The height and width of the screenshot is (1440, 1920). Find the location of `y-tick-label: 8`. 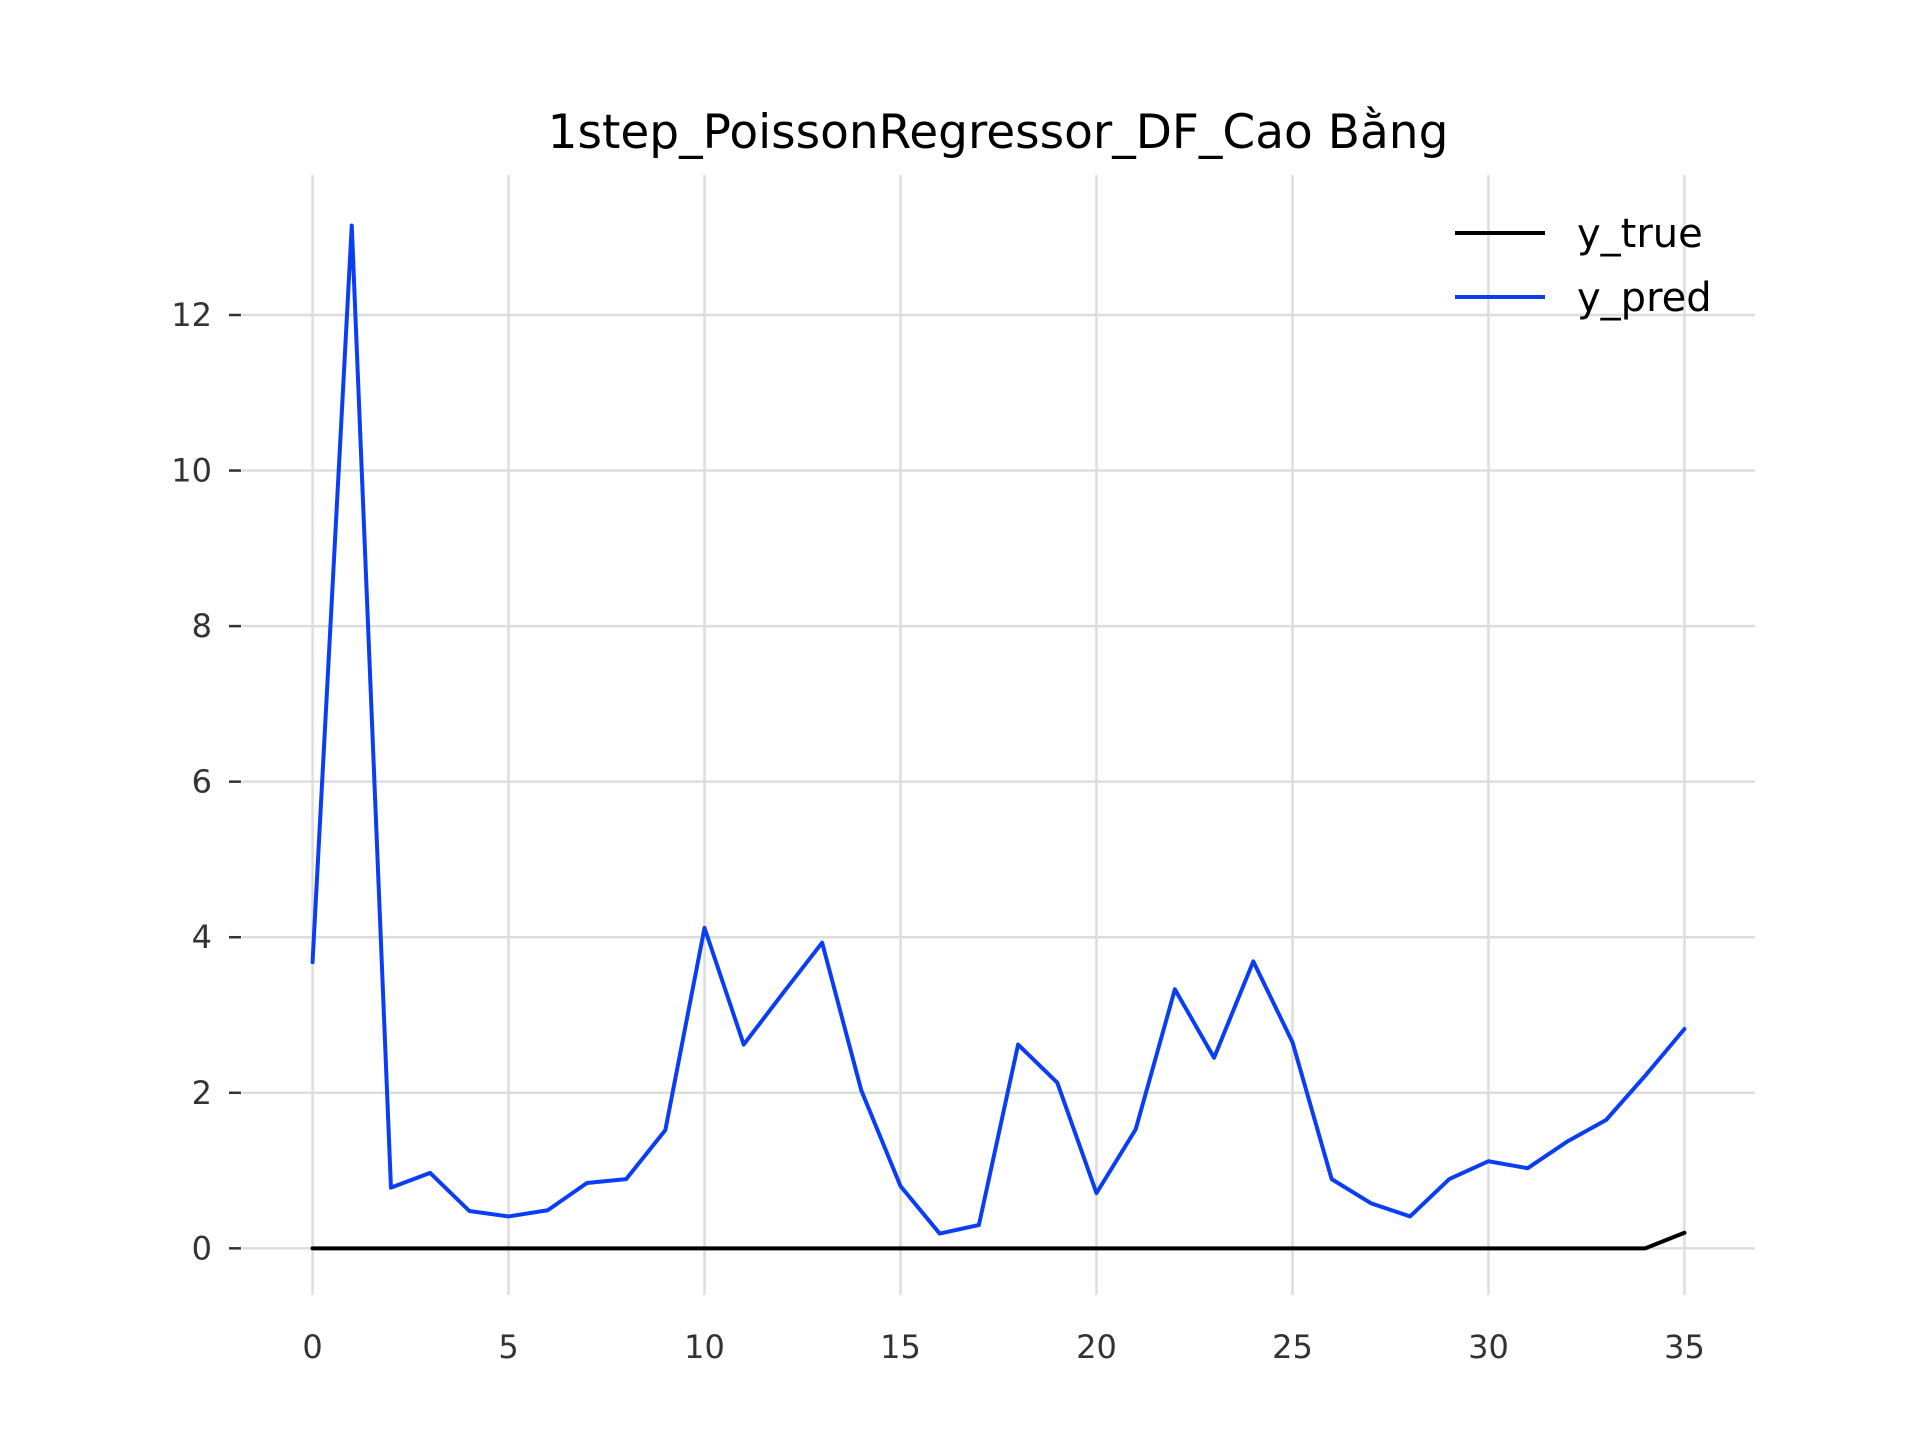

y-tick-label: 8 is located at coordinates (202, 626).